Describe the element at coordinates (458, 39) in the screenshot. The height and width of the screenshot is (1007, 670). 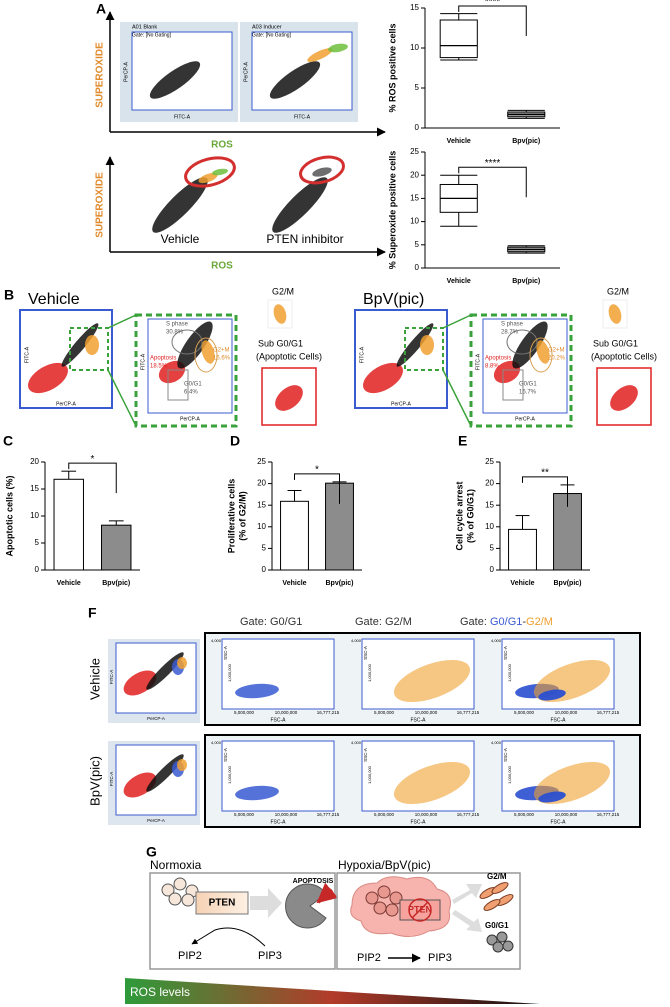
I see `box` at that location.